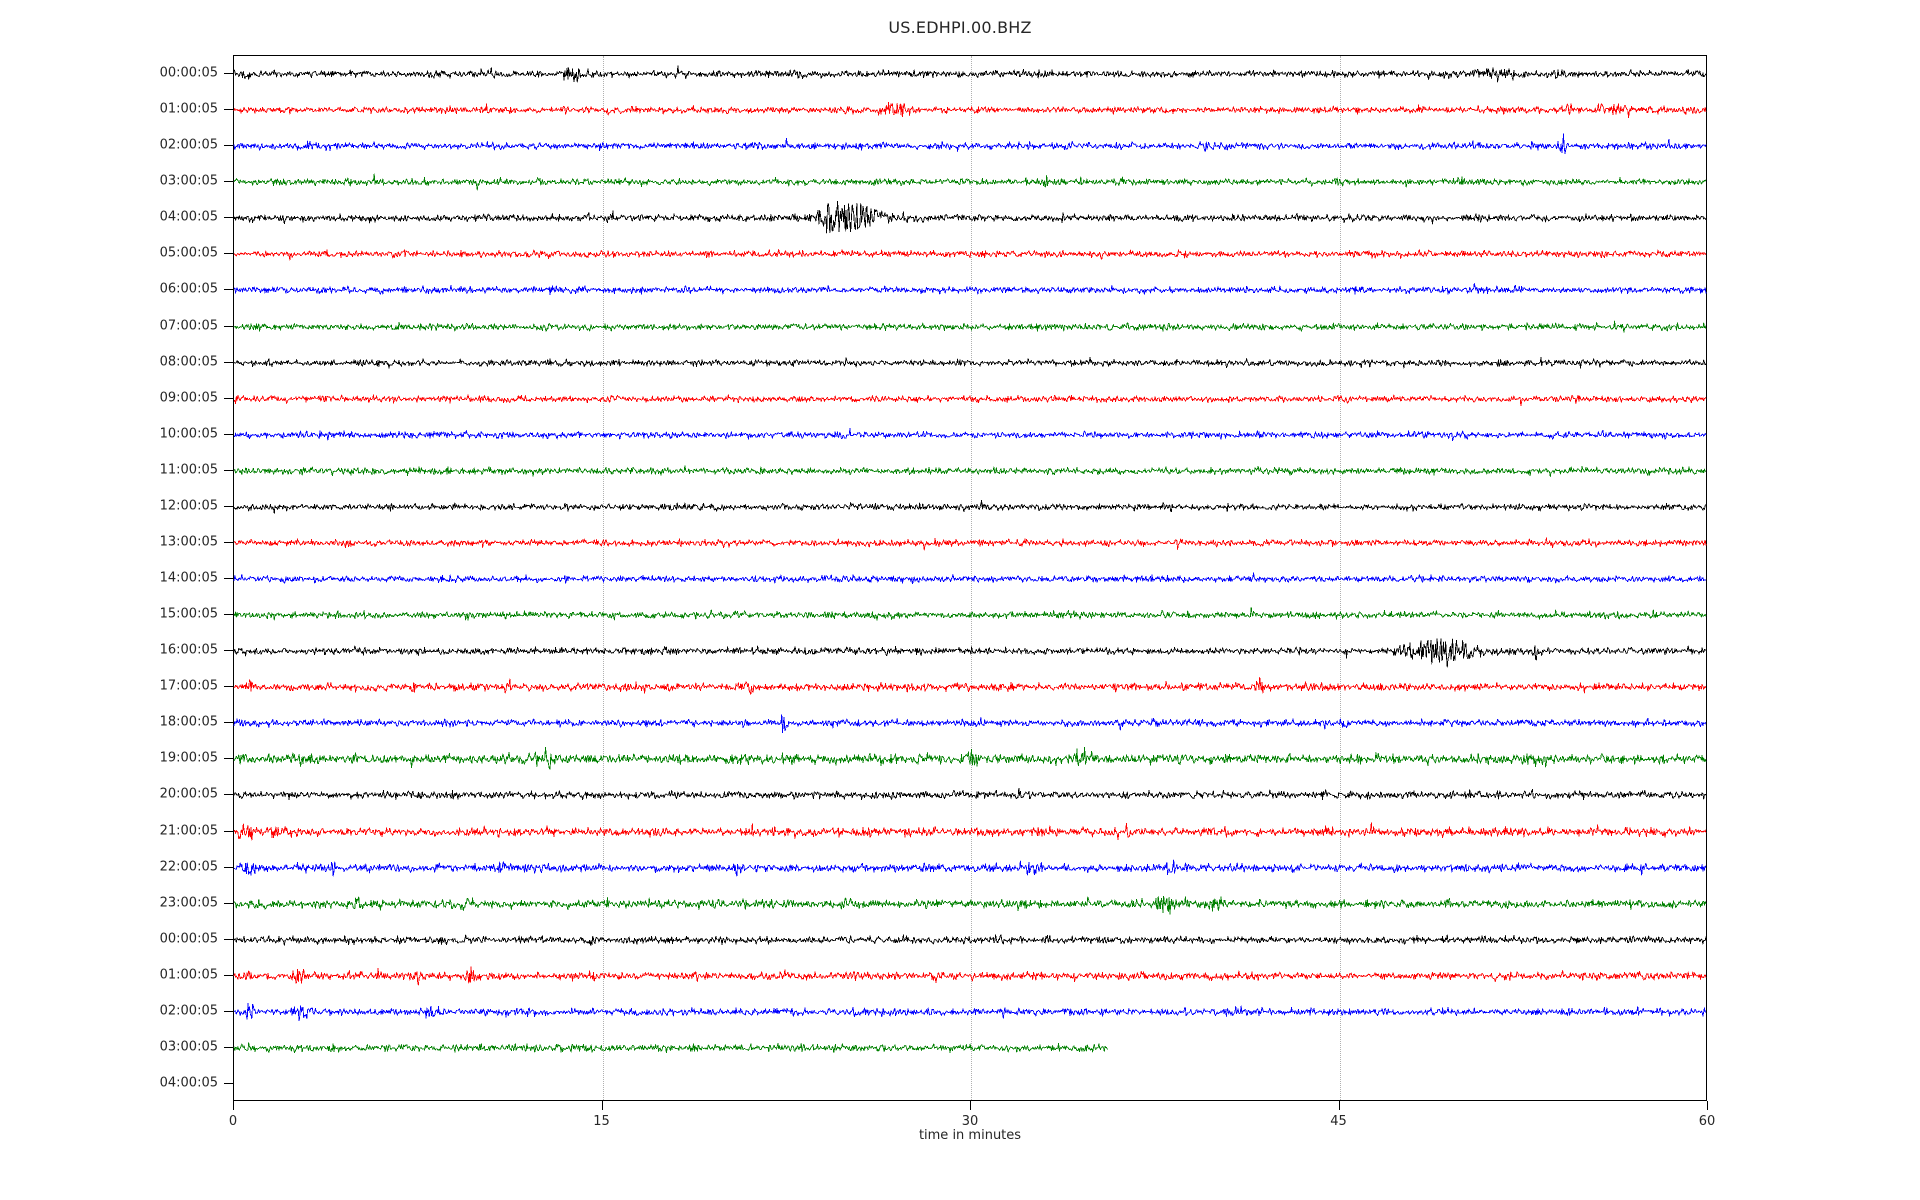 The width and height of the screenshot is (1920, 1200). Describe the element at coordinates (188, 758) in the screenshot. I see `y-axis-tick-label: 19:00:05` at that location.